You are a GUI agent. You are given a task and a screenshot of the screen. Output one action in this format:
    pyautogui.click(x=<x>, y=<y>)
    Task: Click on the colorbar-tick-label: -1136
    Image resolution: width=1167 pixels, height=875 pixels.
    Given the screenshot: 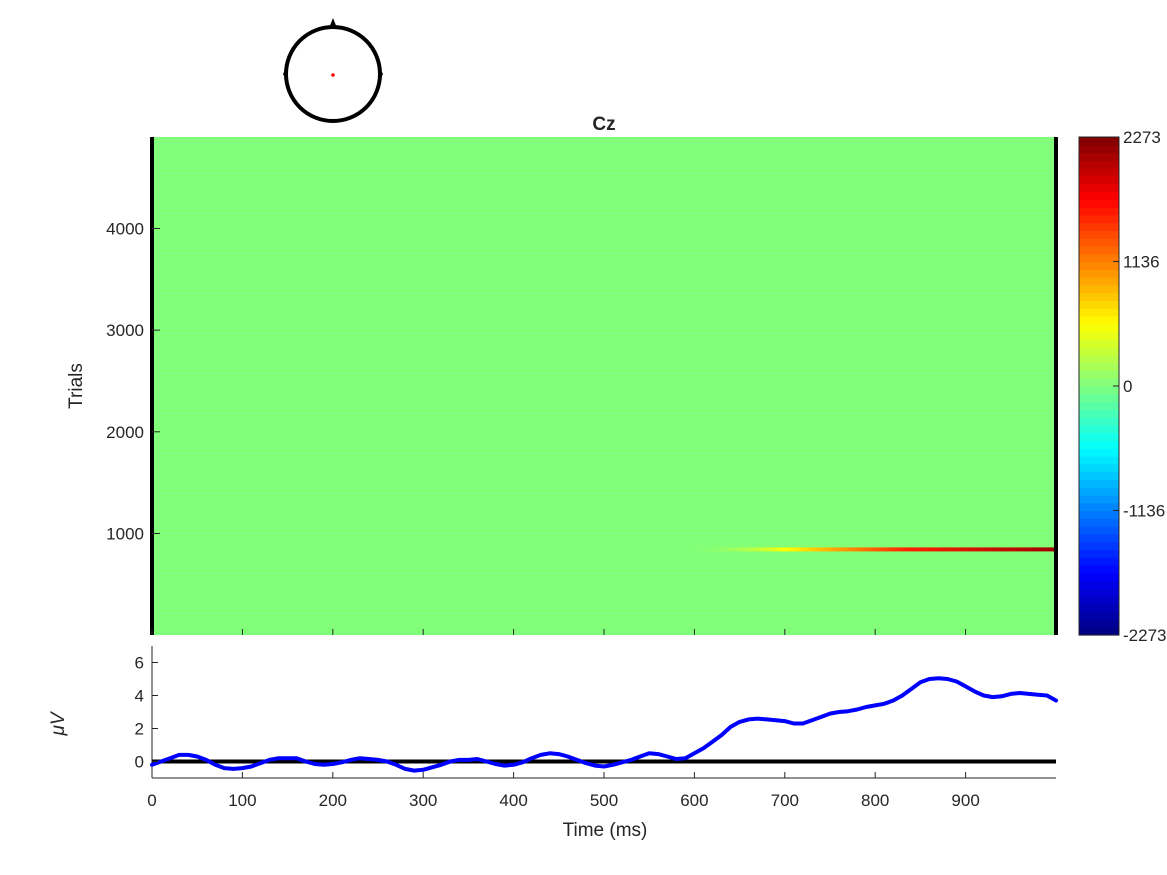 What is the action you would take?
    pyautogui.click(x=1144, y=510)
    